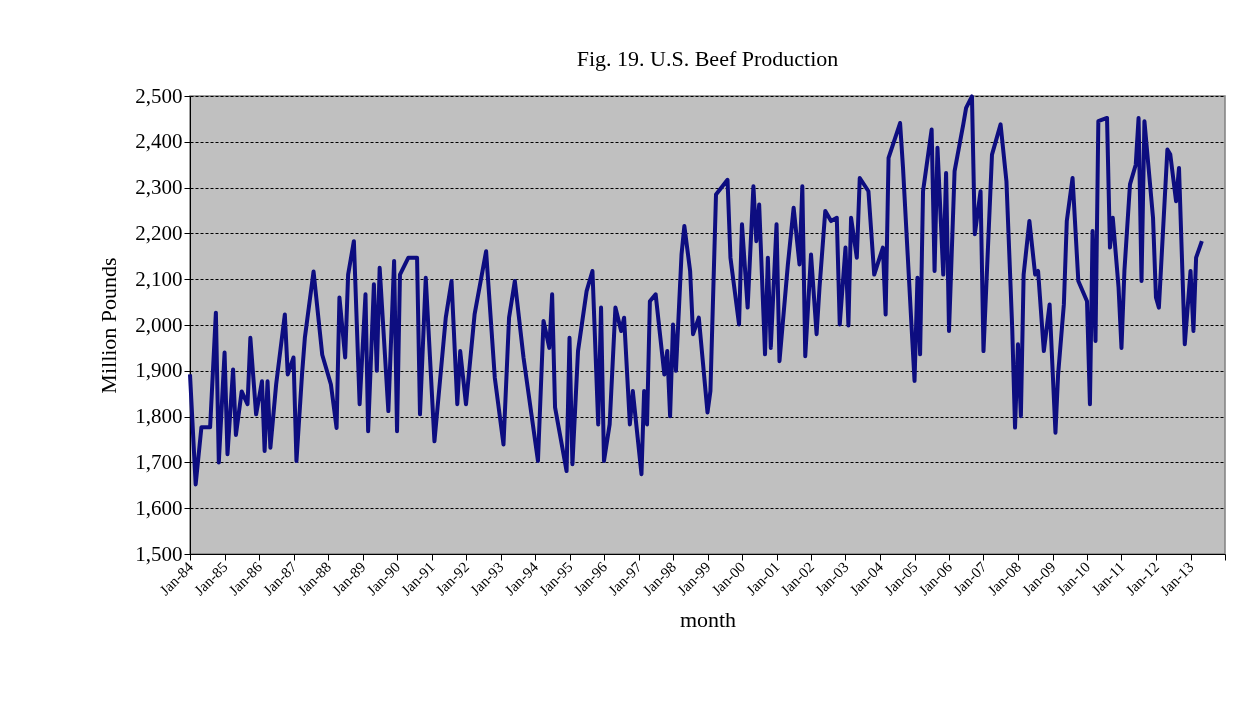 The height and width of the screenshot is (721, 1258). Describe the element at coordinates (159, 507) in the screenshot. I see `y-tick-label: 1,600` at that location.